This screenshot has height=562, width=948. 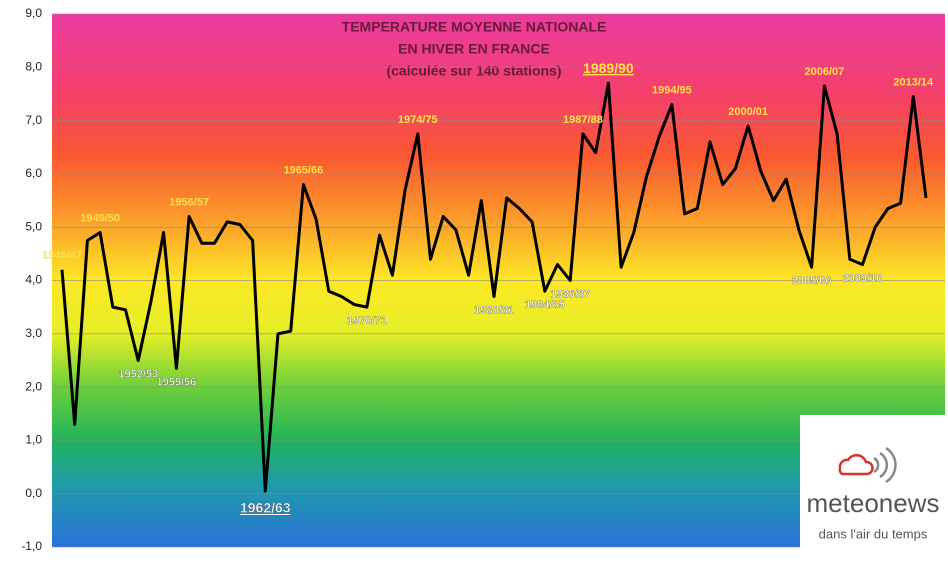 What do you see at coordinates (33, 66) in the screenshot?
I see `y-tick-label: 8,0` at bounding box center [33, 66].